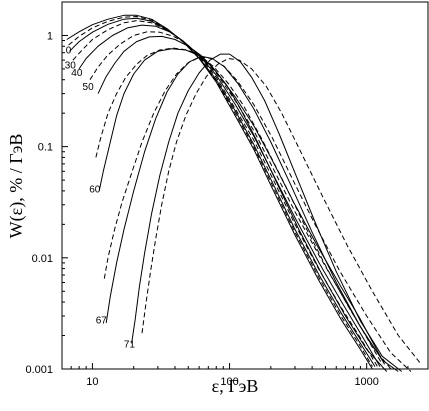 The image size is (429, 411). What do you see at coordinates (39, 370) in the screenshot?
I see `y-tick-label: 0.001` at bounding box center [39, 370].